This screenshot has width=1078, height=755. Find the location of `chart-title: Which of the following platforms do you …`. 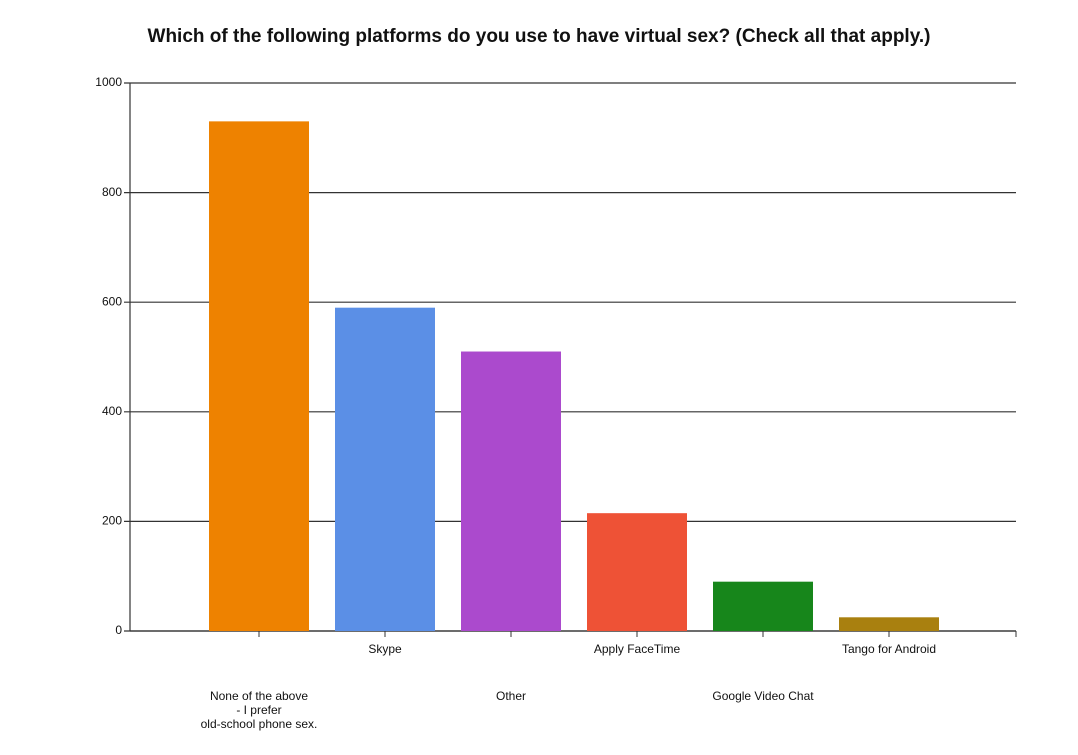

chart-title: Which of the following platforms do you … is located at coordinates (539, 36).